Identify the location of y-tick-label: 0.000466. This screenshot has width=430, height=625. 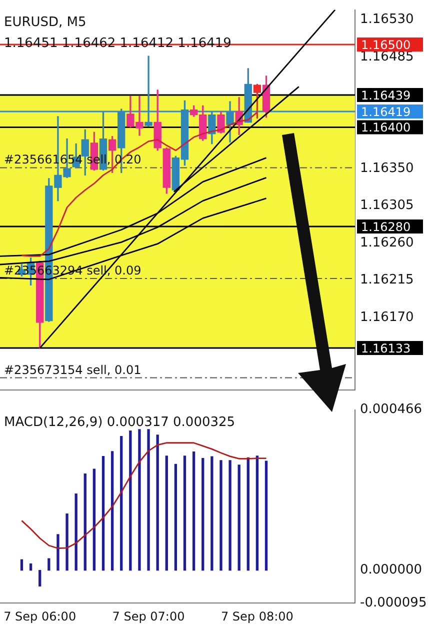
(391, 410).